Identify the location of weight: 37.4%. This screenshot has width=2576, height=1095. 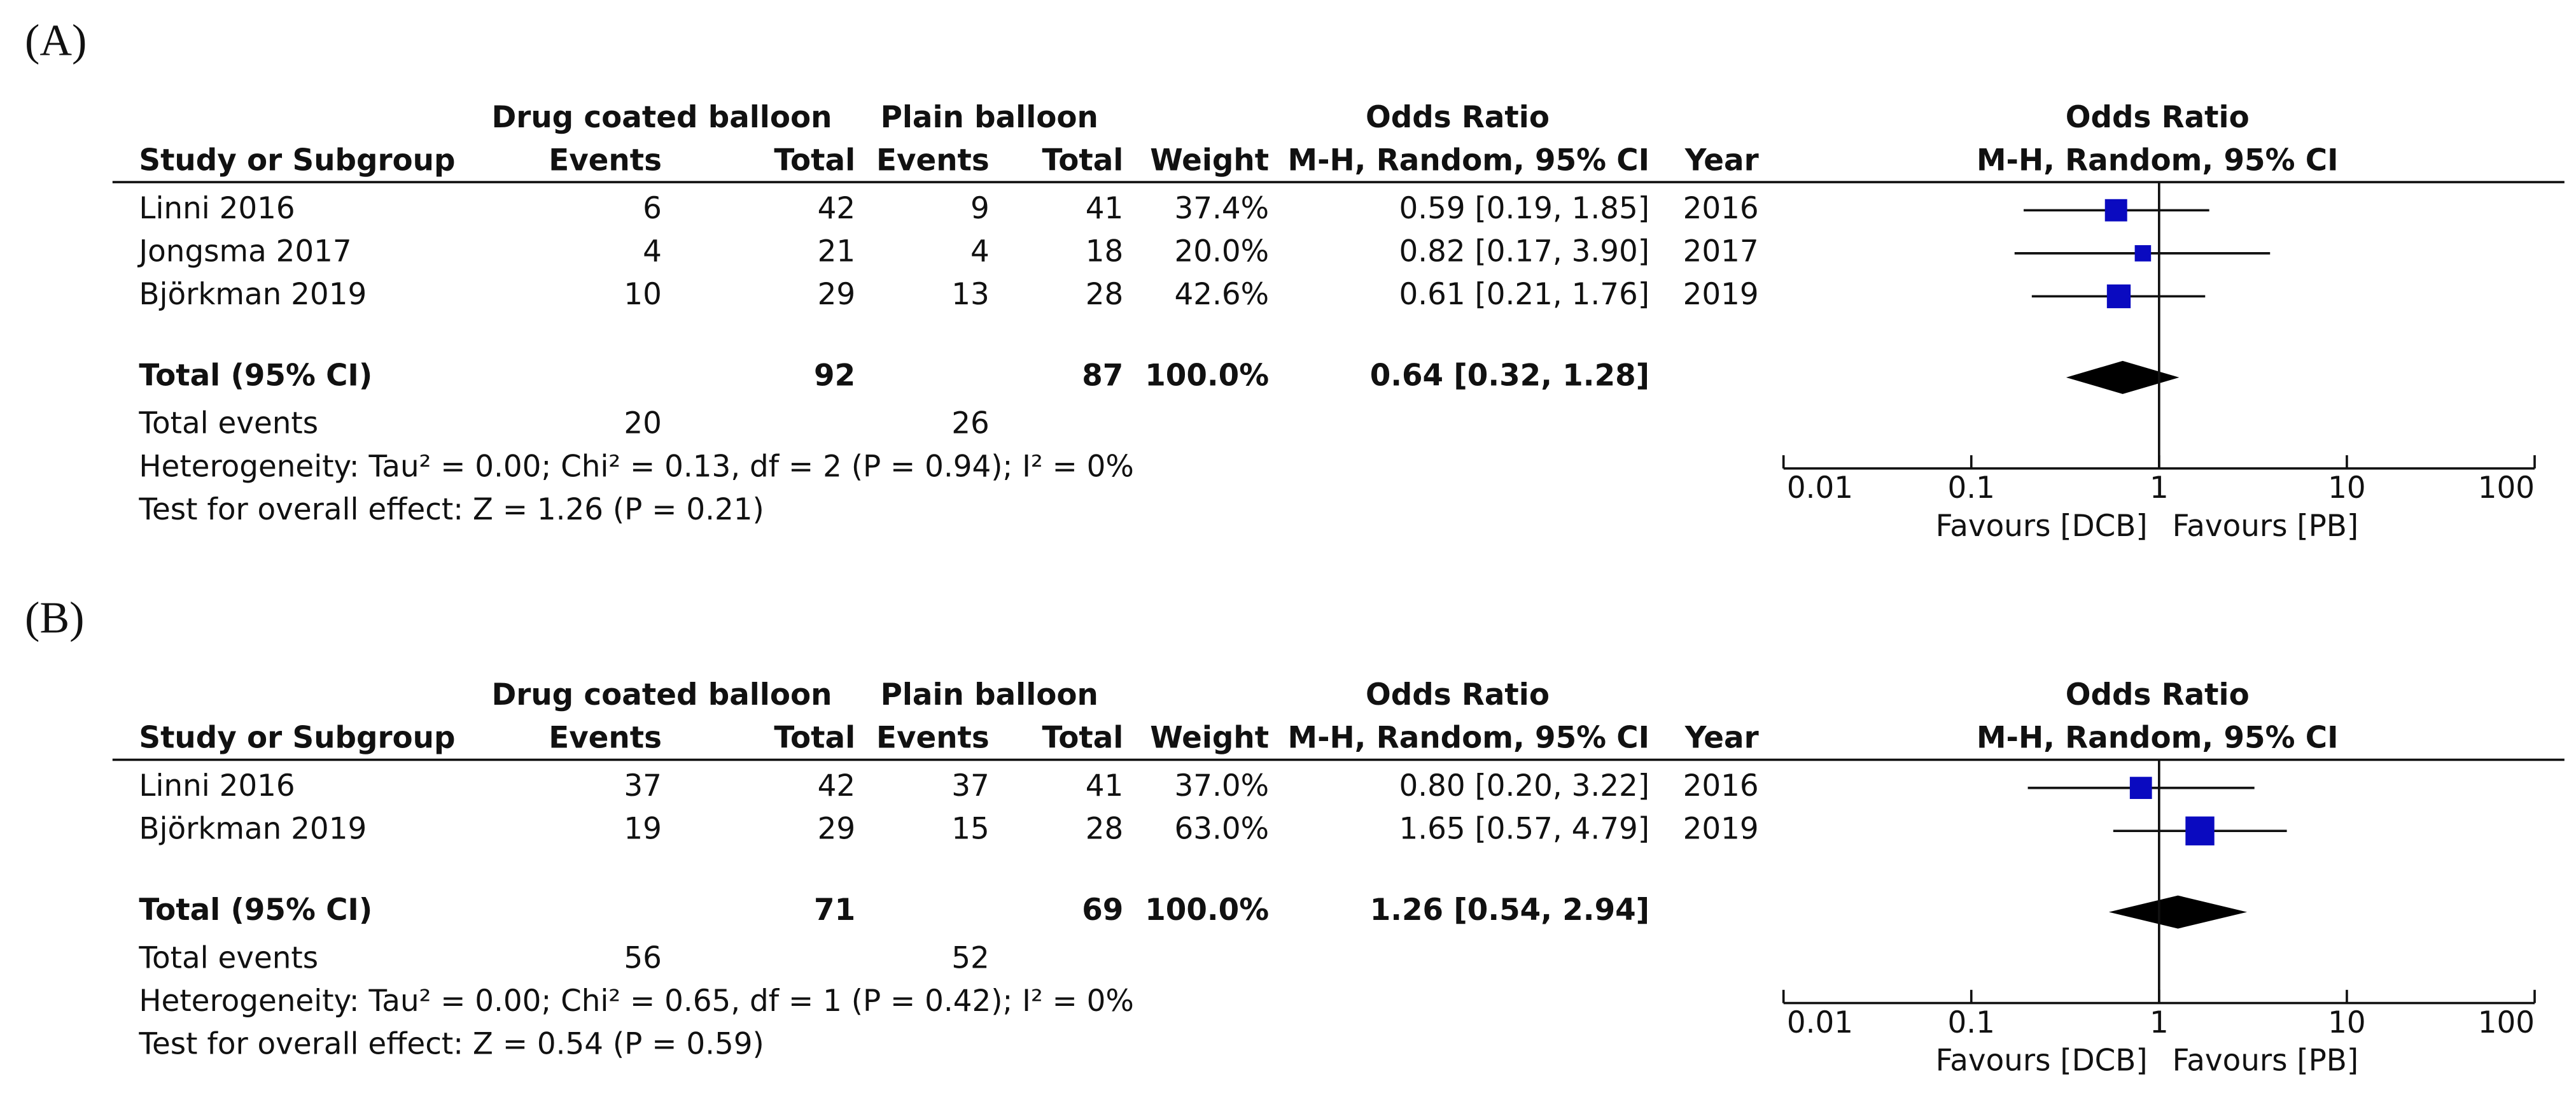
(1221, 209).